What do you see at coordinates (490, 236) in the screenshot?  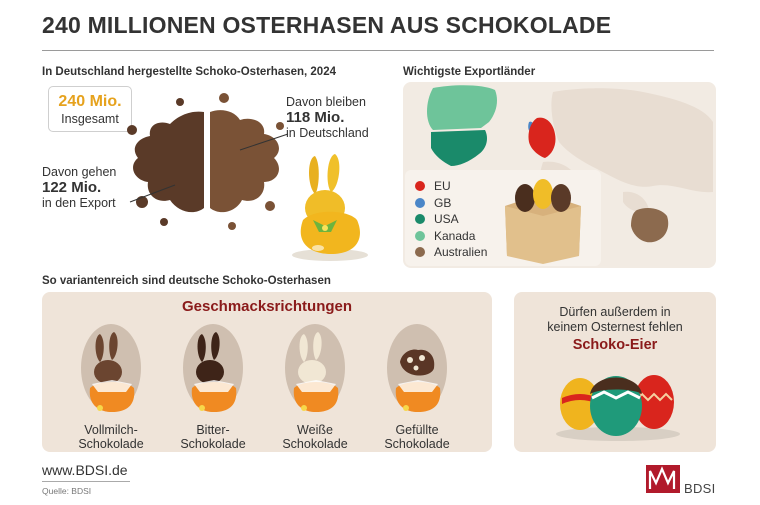 I see `legend-item-kanada: Kanada` at bounding box center [490, 236].